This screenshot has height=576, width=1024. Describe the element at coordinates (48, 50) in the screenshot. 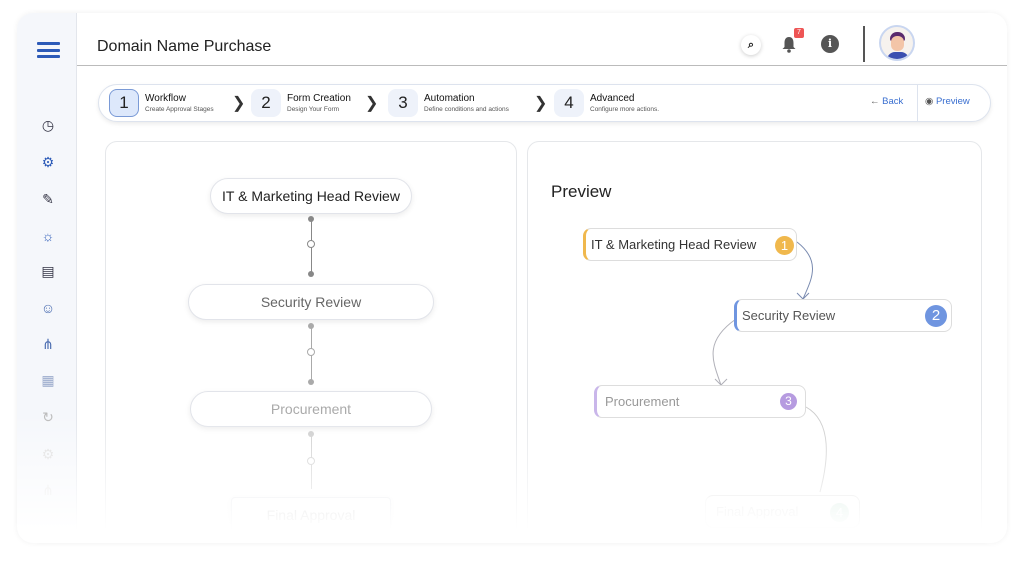

I see `menu-icon` at that location.